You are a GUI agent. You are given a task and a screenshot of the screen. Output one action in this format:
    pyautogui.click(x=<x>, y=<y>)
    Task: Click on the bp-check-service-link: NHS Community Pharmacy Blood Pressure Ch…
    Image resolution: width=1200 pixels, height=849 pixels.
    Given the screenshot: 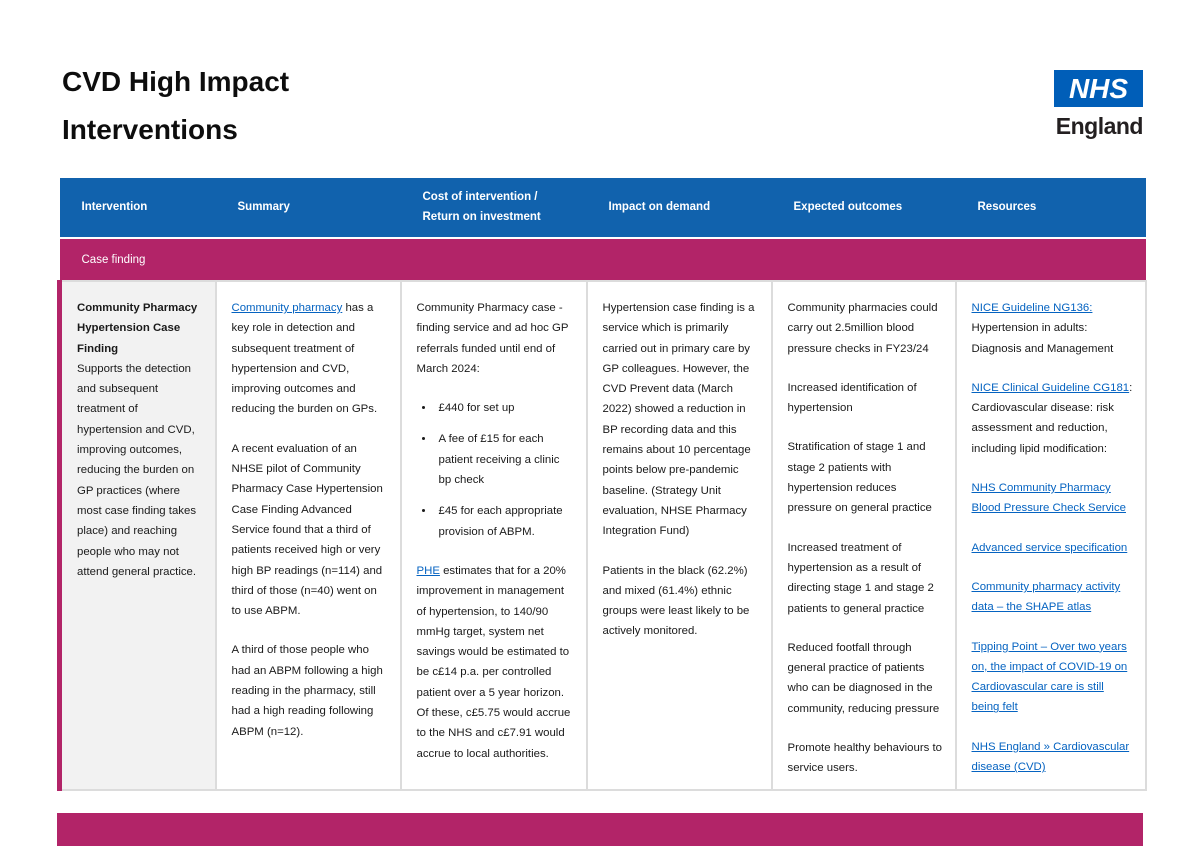 What is the action you would take?
    pyautogui.click(x=1048, y=498)
    